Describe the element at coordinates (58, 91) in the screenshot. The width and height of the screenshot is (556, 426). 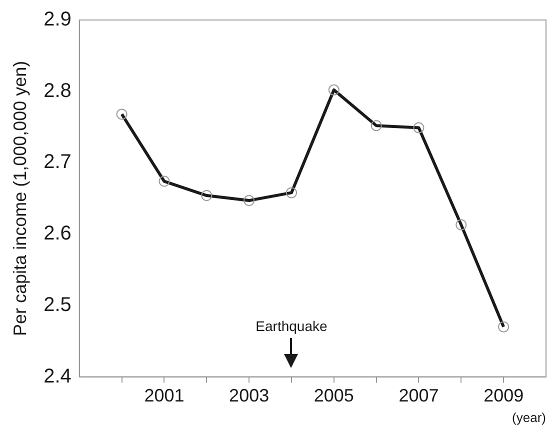
I see `y-tick-label: 2.8` at that location.